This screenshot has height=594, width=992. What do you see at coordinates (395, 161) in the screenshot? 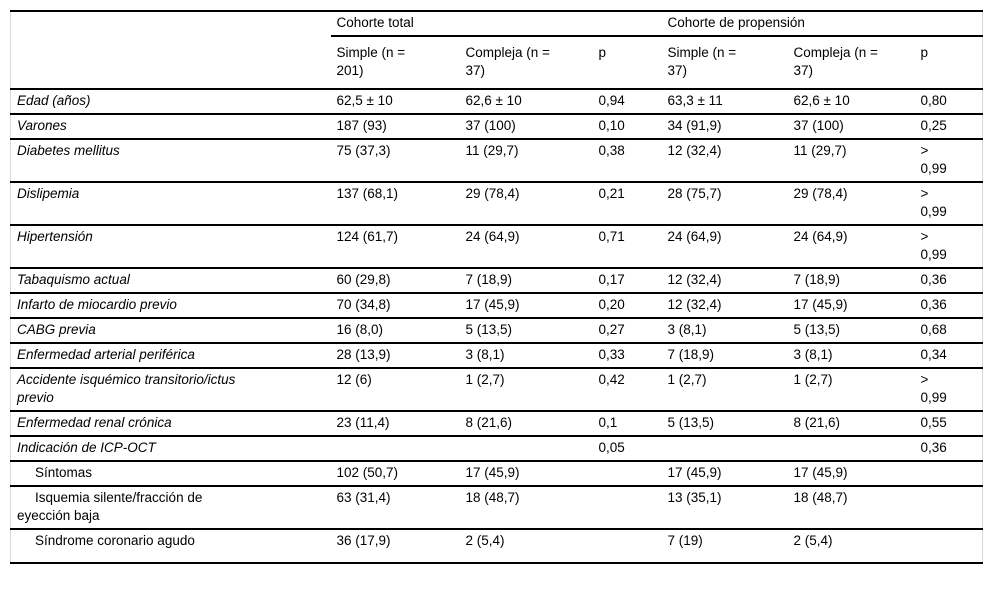
I see `cell: 75 (37,3)` at bounding box center [395, 161].